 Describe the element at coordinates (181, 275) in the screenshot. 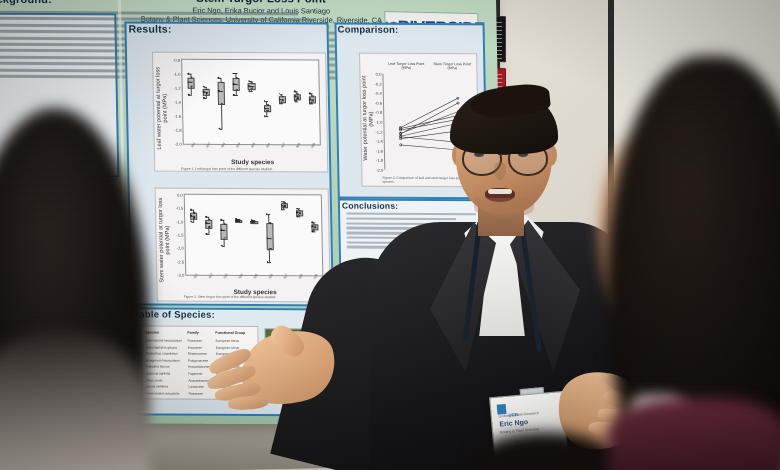

I see `y-axis-tick: -3.0` at that location.